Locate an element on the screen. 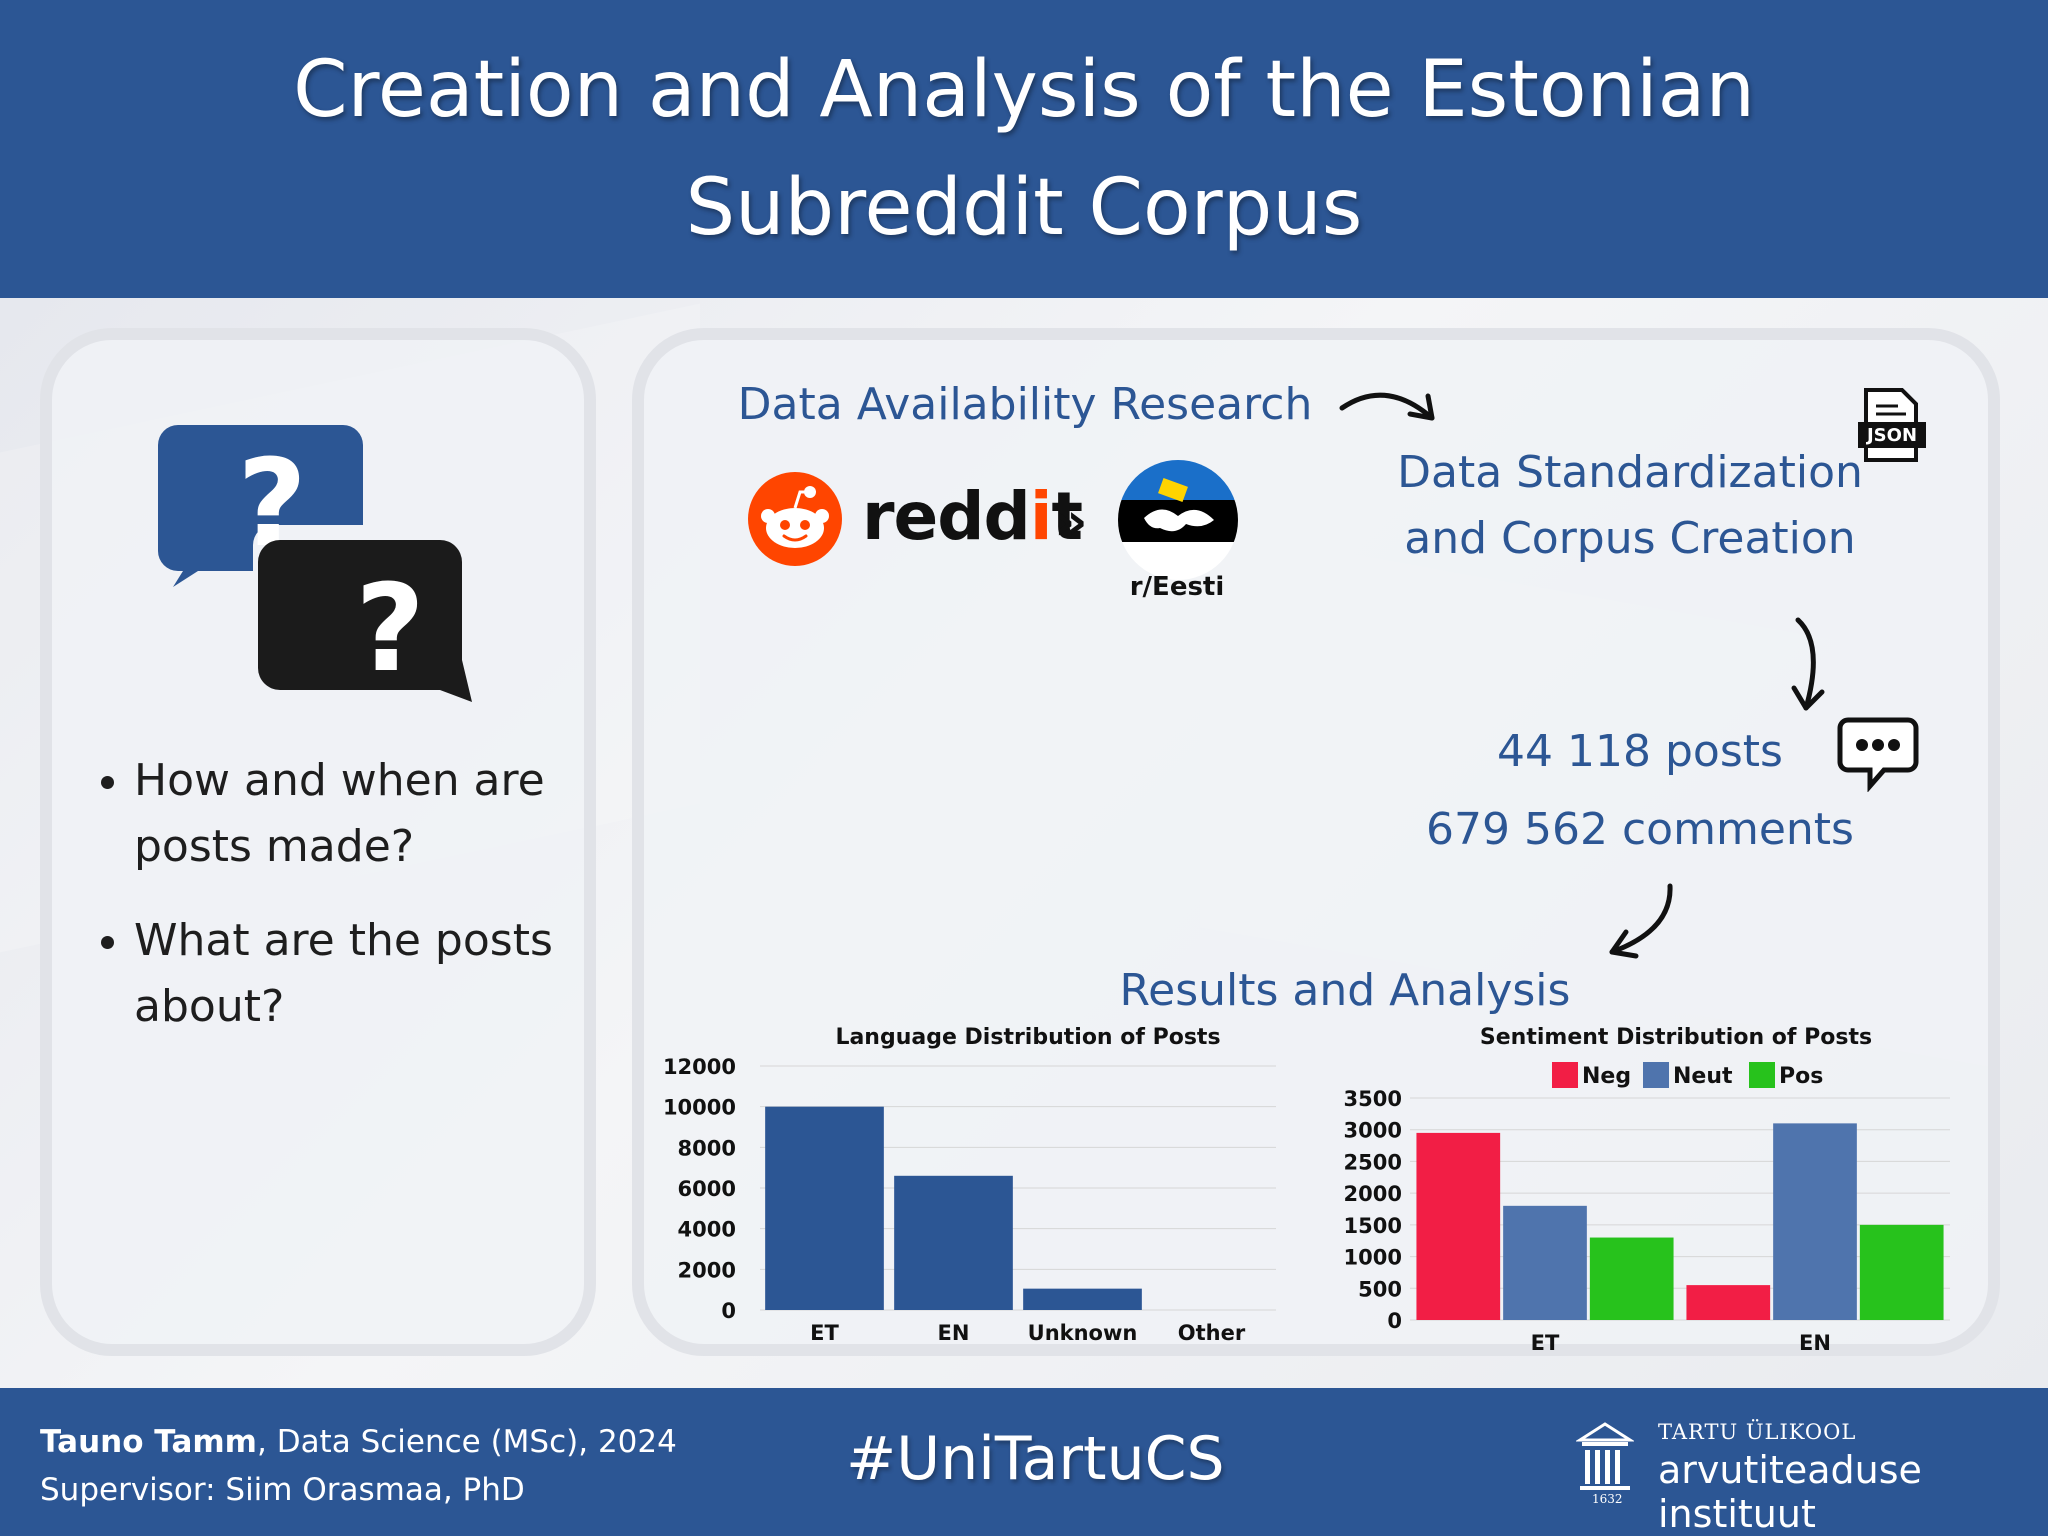  hashtag: #UniTartuCS is located at coordinates (1035, 1459).